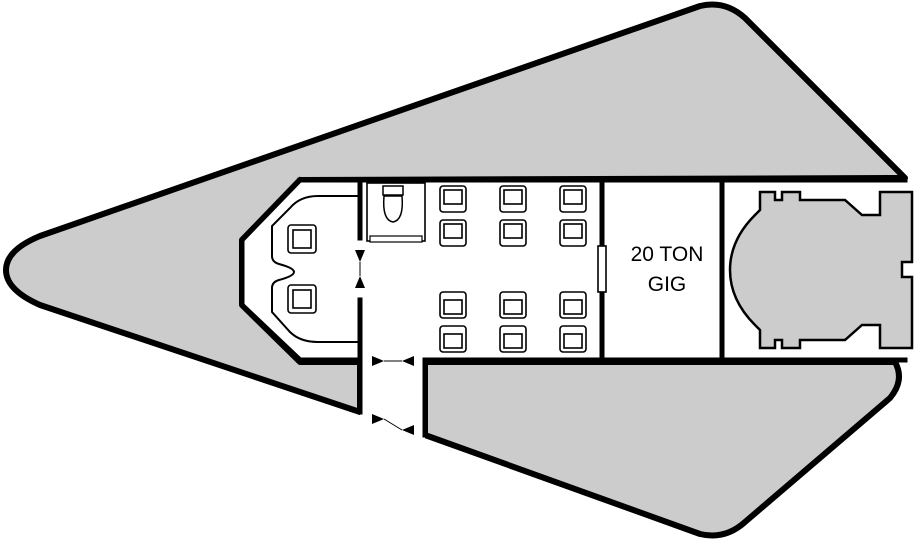 Image resolution: width=917 pixels, height=541 pixels. I want to click on airlock-inner-door, so click(393, 361).